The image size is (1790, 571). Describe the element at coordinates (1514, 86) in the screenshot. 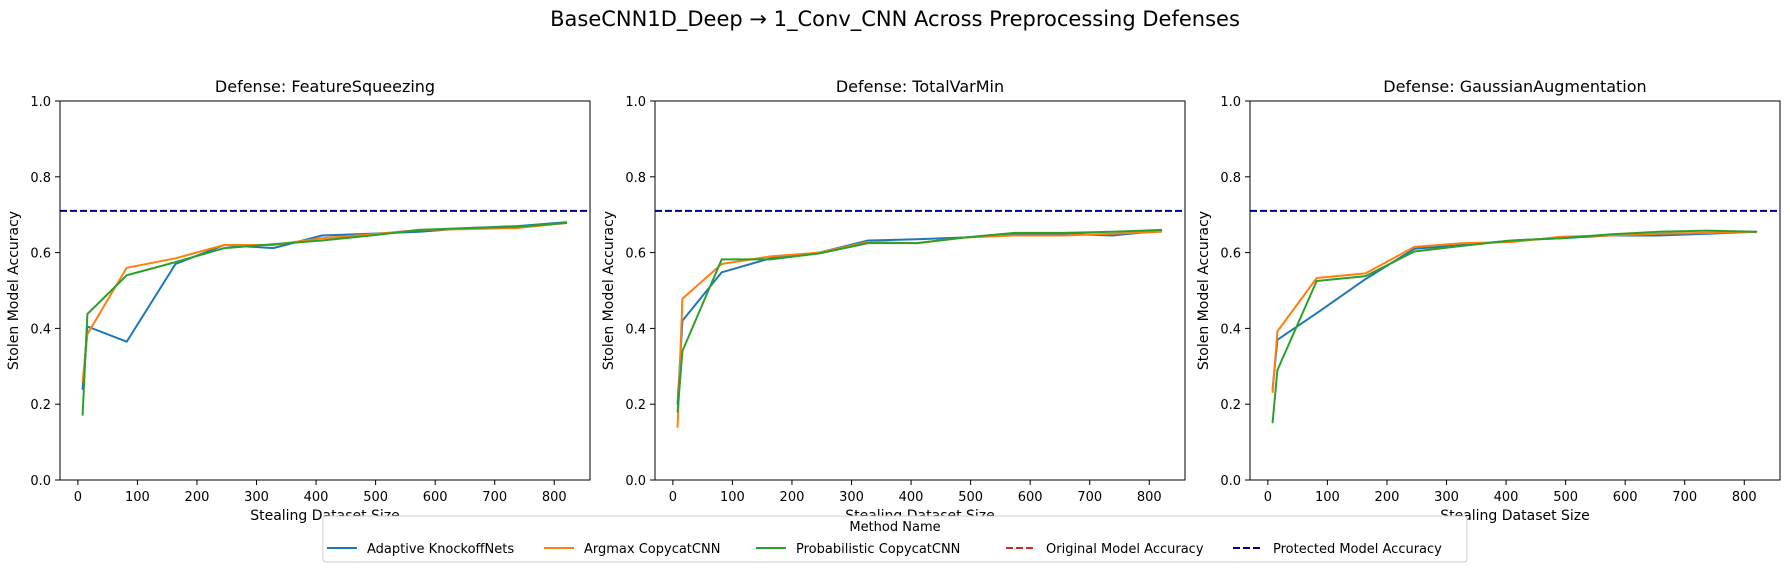

I see `subplot-title: Defense: GaussianAugmentation` at that location.